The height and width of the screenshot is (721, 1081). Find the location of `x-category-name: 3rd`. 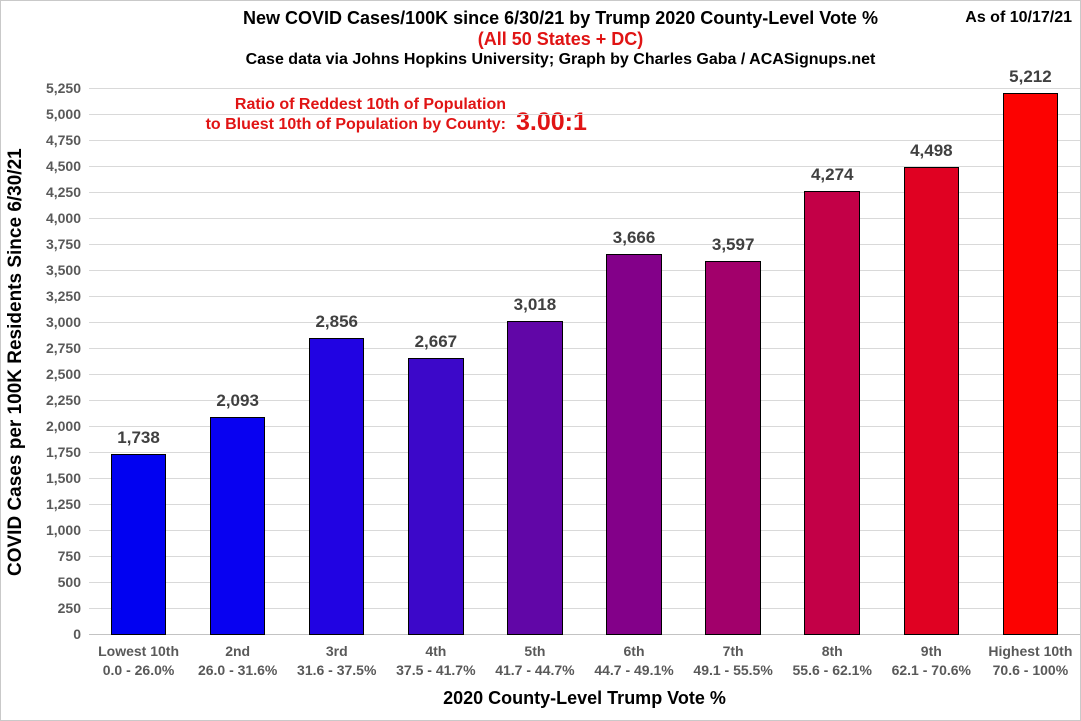

x-category-name: 3rd is located at coordinates (336, 651).